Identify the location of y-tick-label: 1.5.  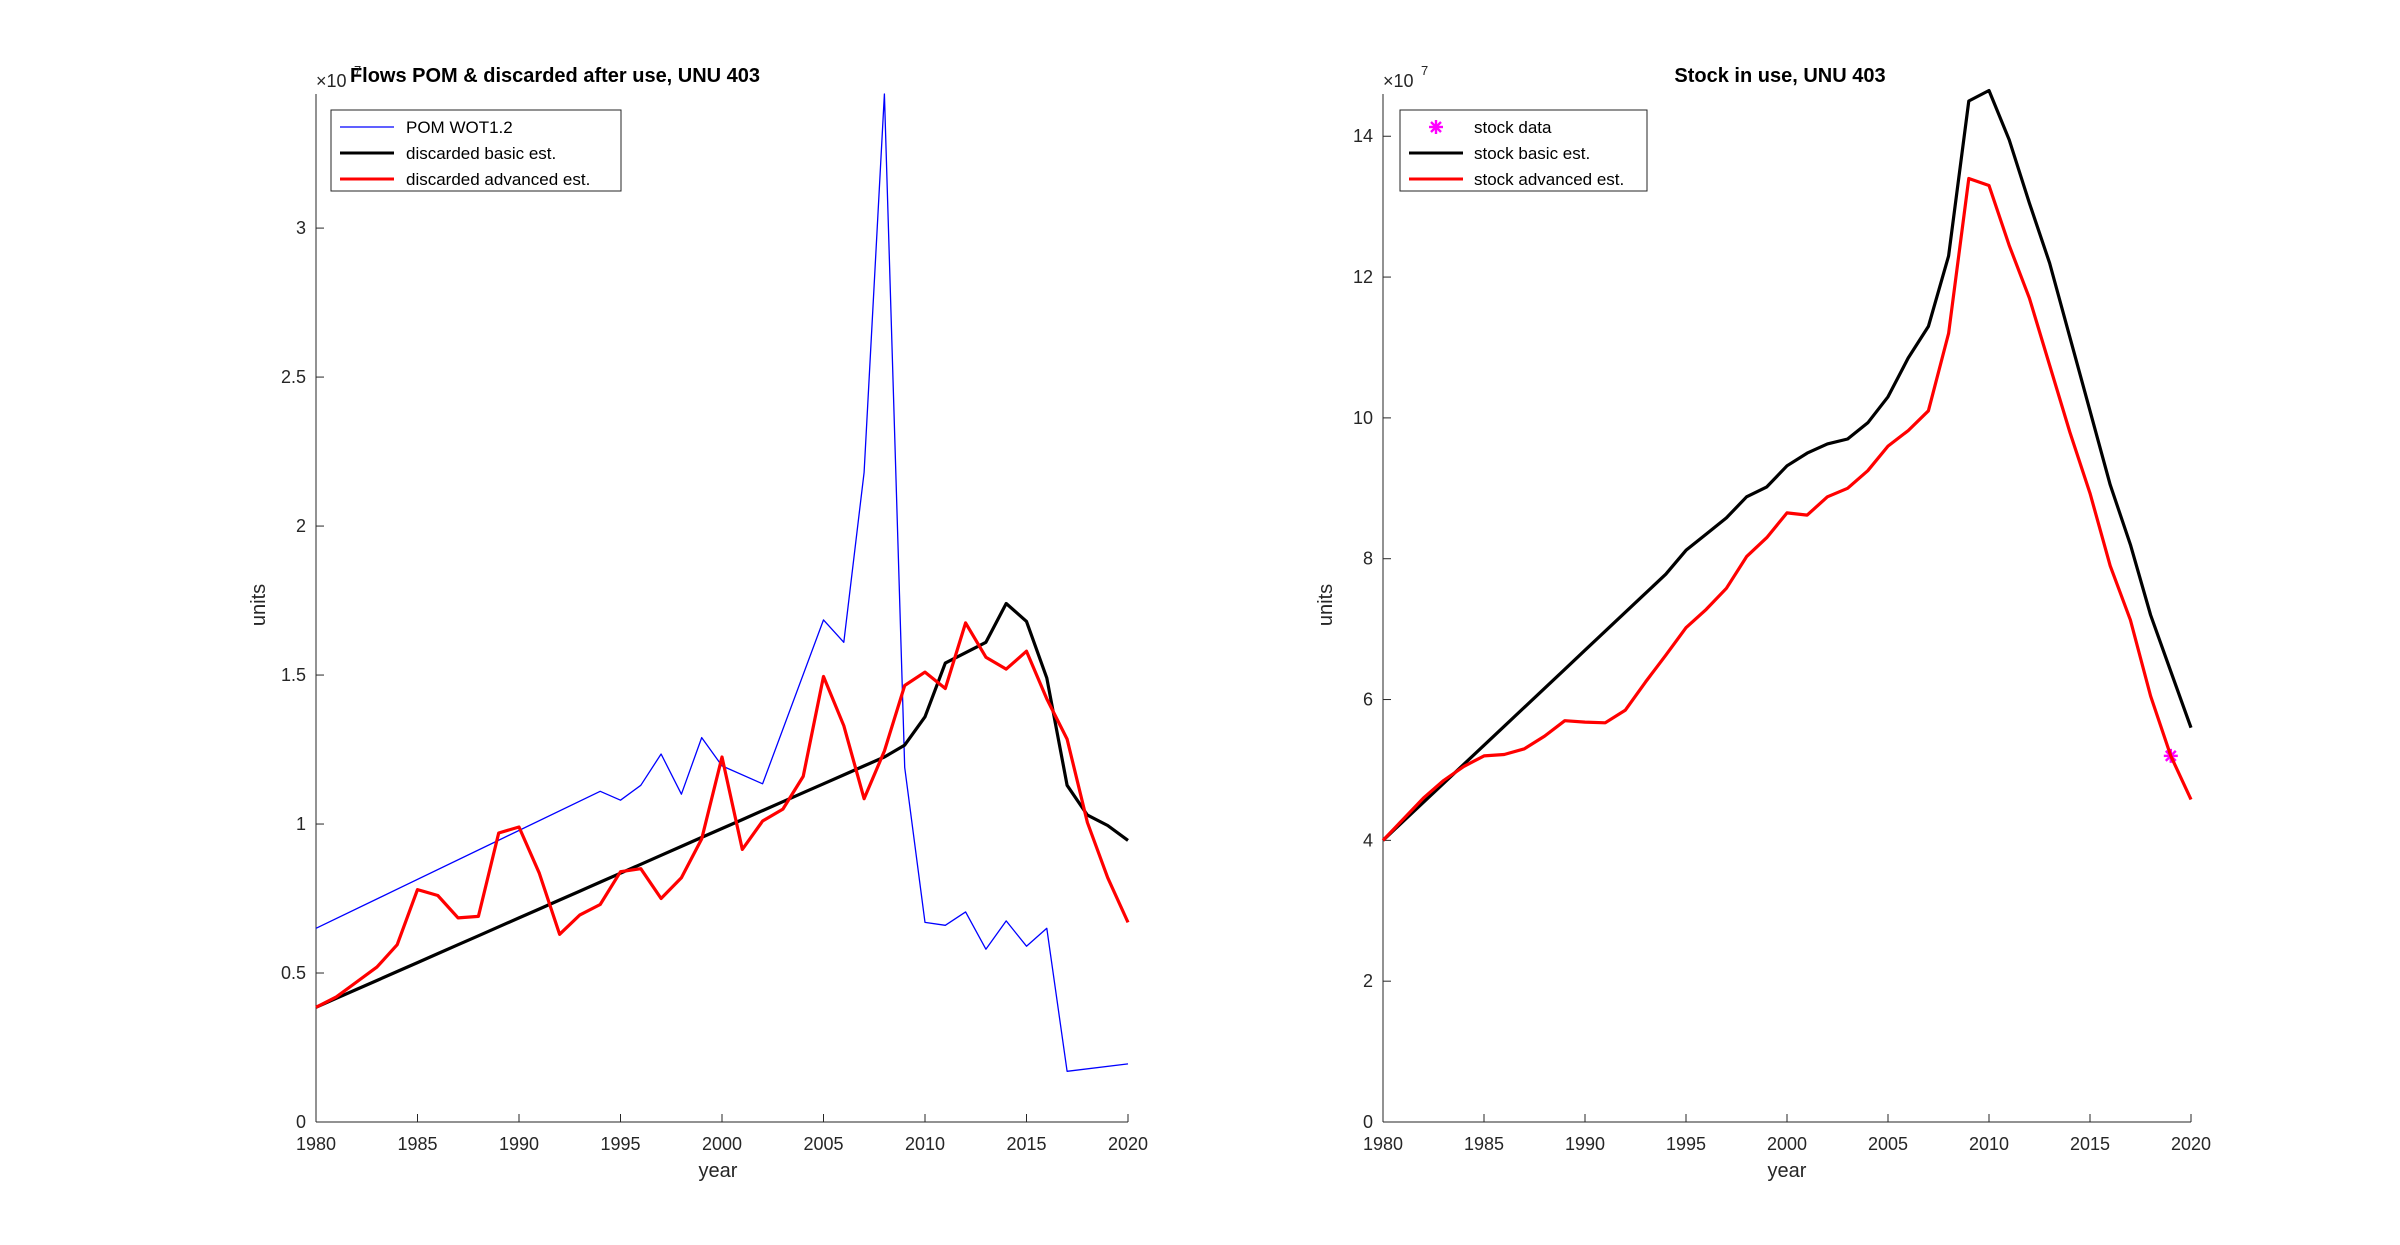
(293, 675).